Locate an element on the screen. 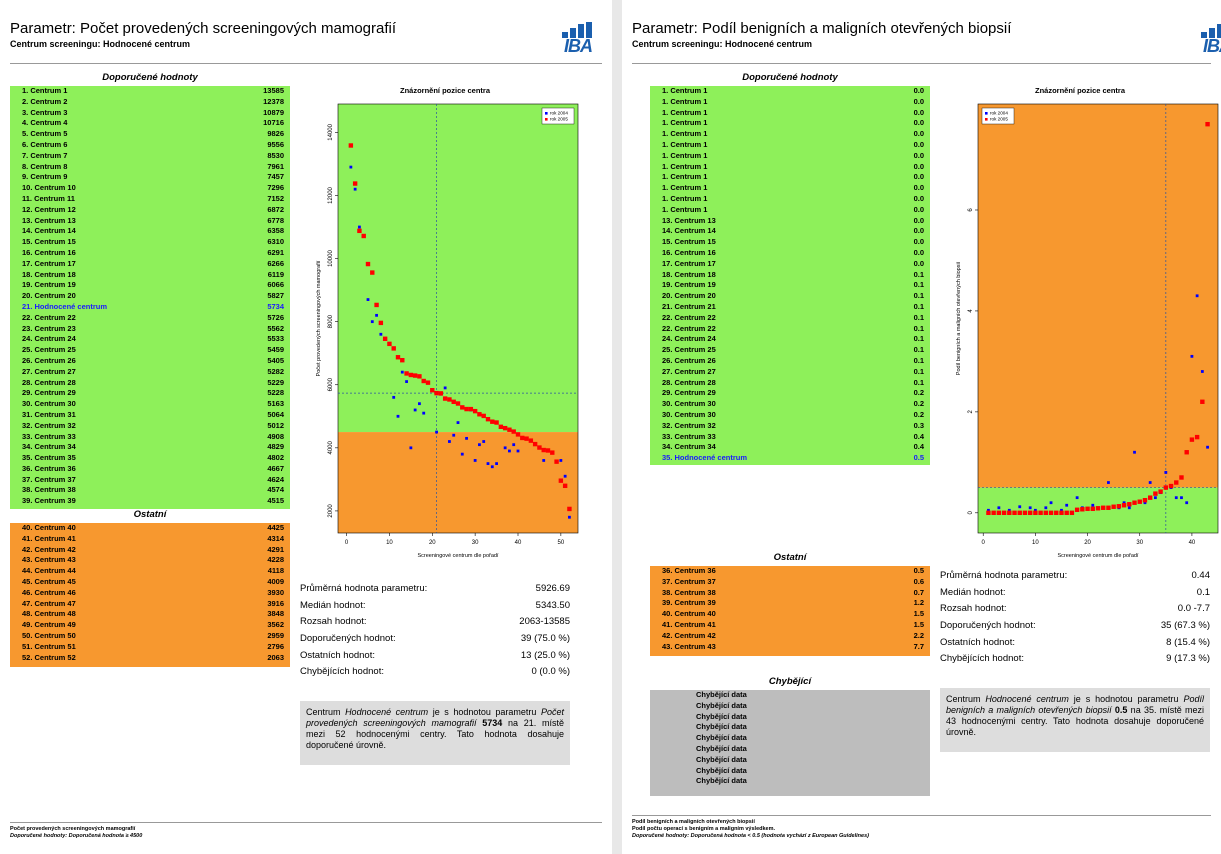  stat-label: Doporučených hodnot: is located at coordinates (988, 626).